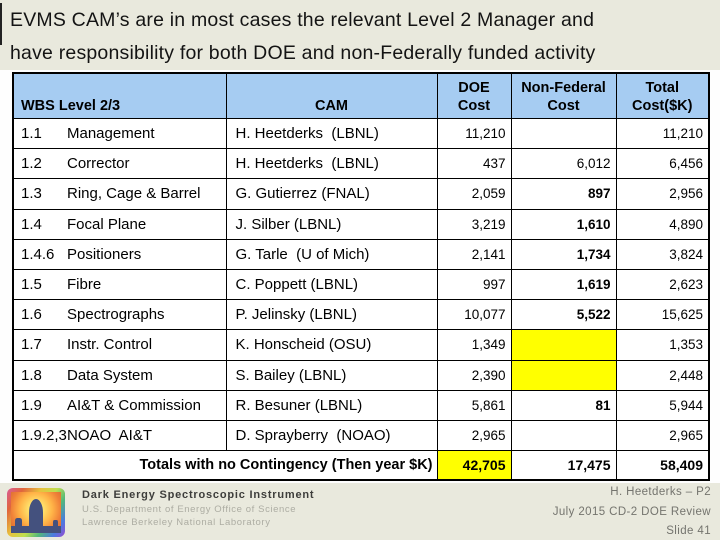 Image resolution: width=720 pixels, height=540 pixels. I want to click on doe-cost-cell: 2,965, so click(474, 435).